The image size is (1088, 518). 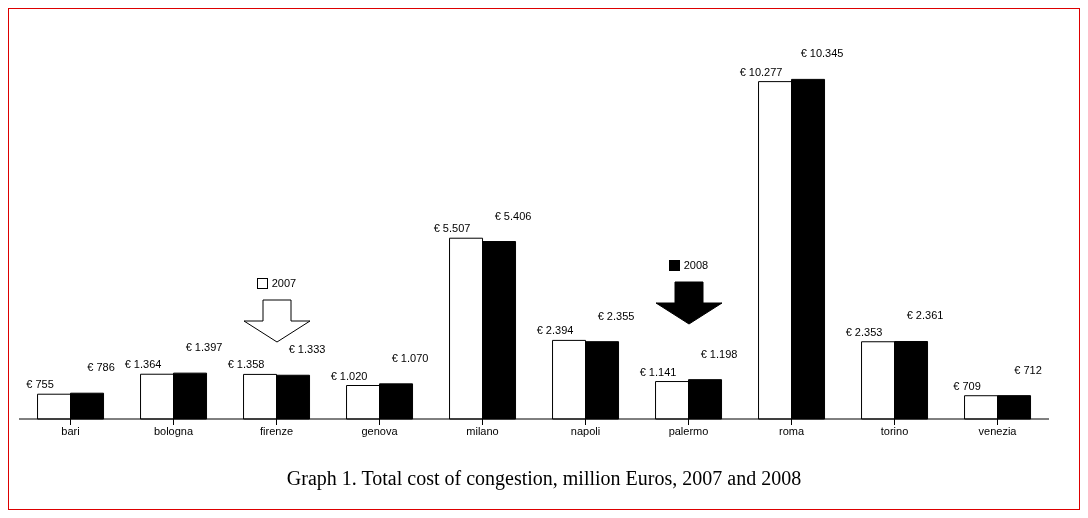 What do you see at coordinates (482, 430) in the screenshot?
I see `x-tick-label: milano` at bounding box center [482, 430].